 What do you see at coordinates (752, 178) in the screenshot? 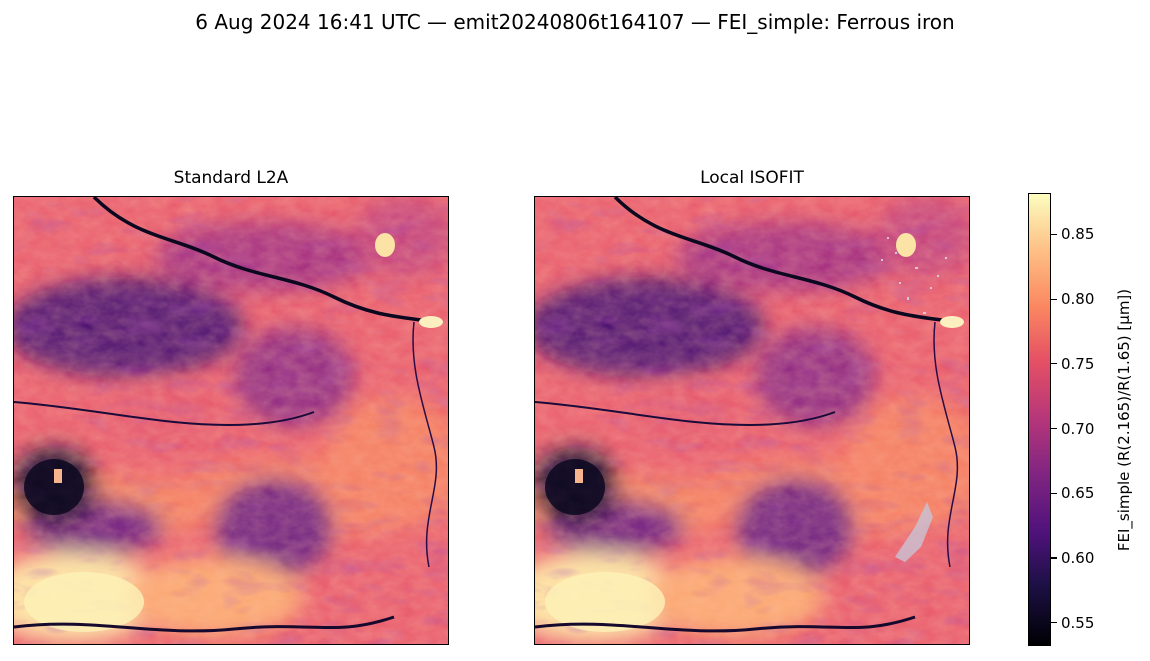
I see `panel-title-local-isofit: Local ISOFIT` at bounding box center [752, 178].